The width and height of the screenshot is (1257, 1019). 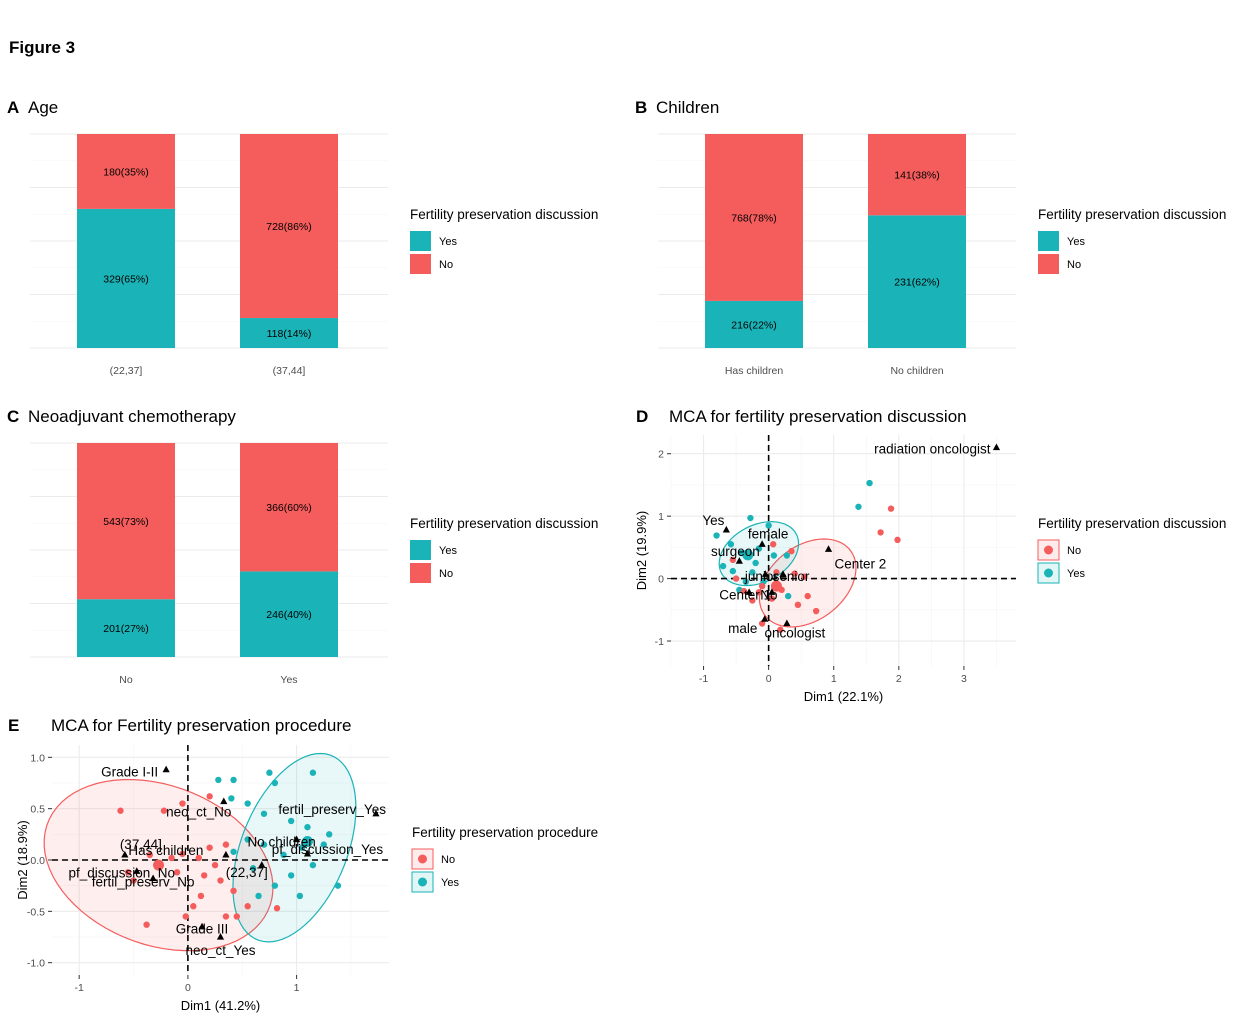 I want to click on category-point-label: Grade III, so click(x=202, y=929).